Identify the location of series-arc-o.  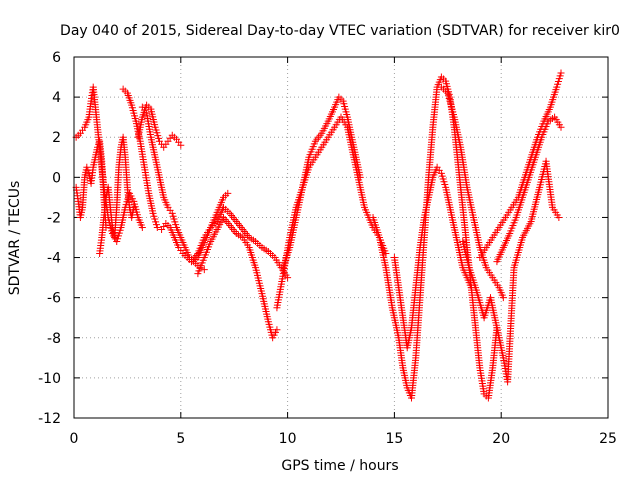
(529, 189).